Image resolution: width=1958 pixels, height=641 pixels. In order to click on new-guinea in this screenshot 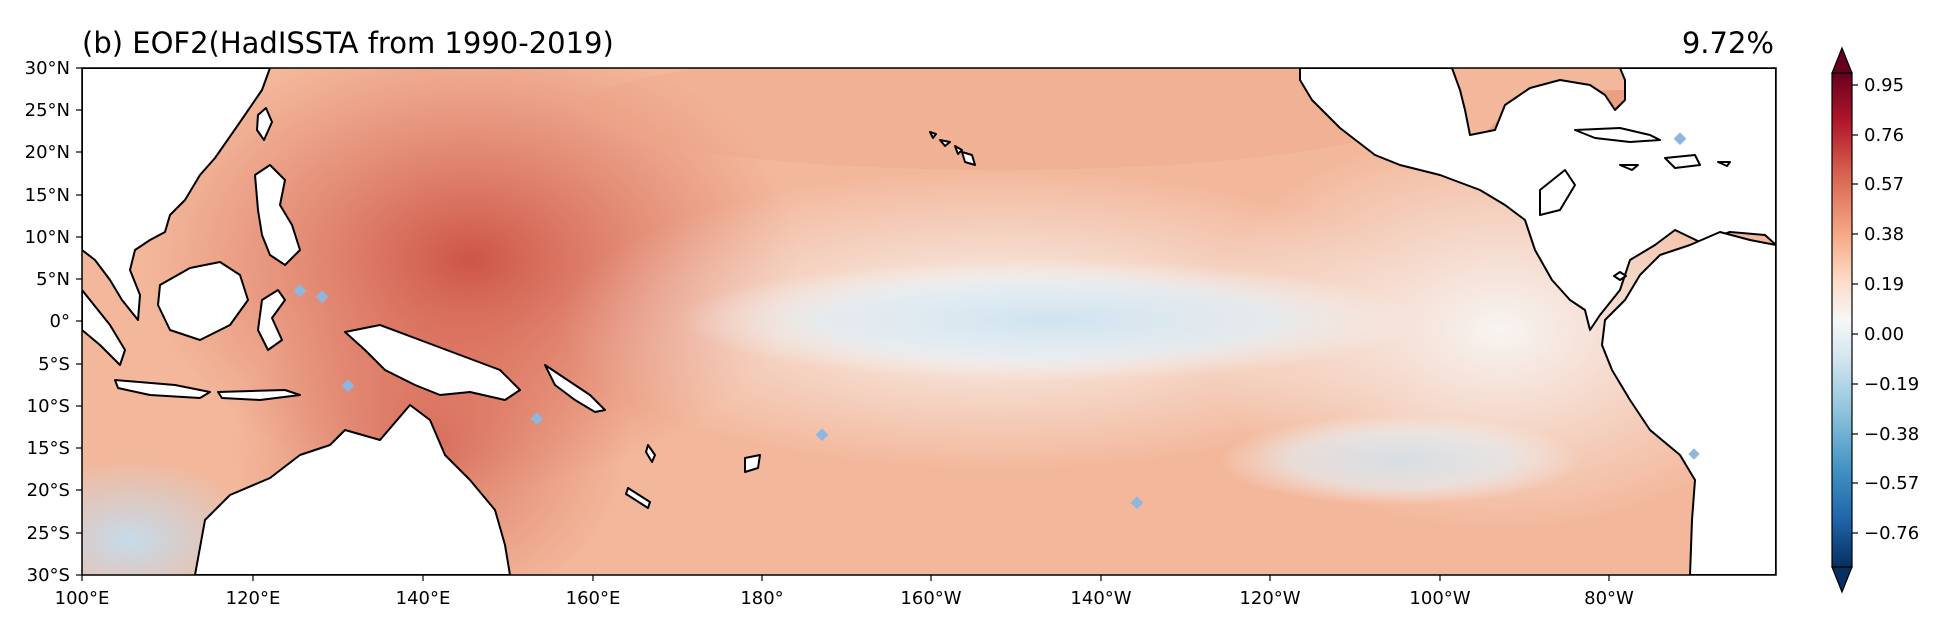, I will do `click(432, 362)`.